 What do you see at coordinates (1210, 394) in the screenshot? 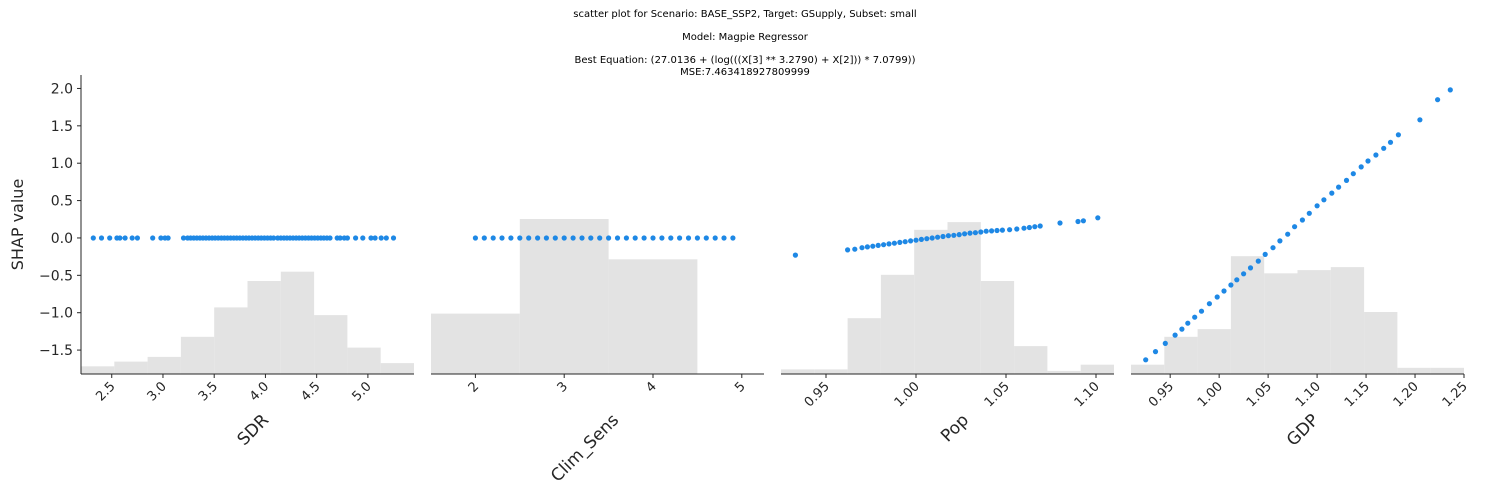
I see `x-tick-label: 1.00` at bounding box center [1210, 394].